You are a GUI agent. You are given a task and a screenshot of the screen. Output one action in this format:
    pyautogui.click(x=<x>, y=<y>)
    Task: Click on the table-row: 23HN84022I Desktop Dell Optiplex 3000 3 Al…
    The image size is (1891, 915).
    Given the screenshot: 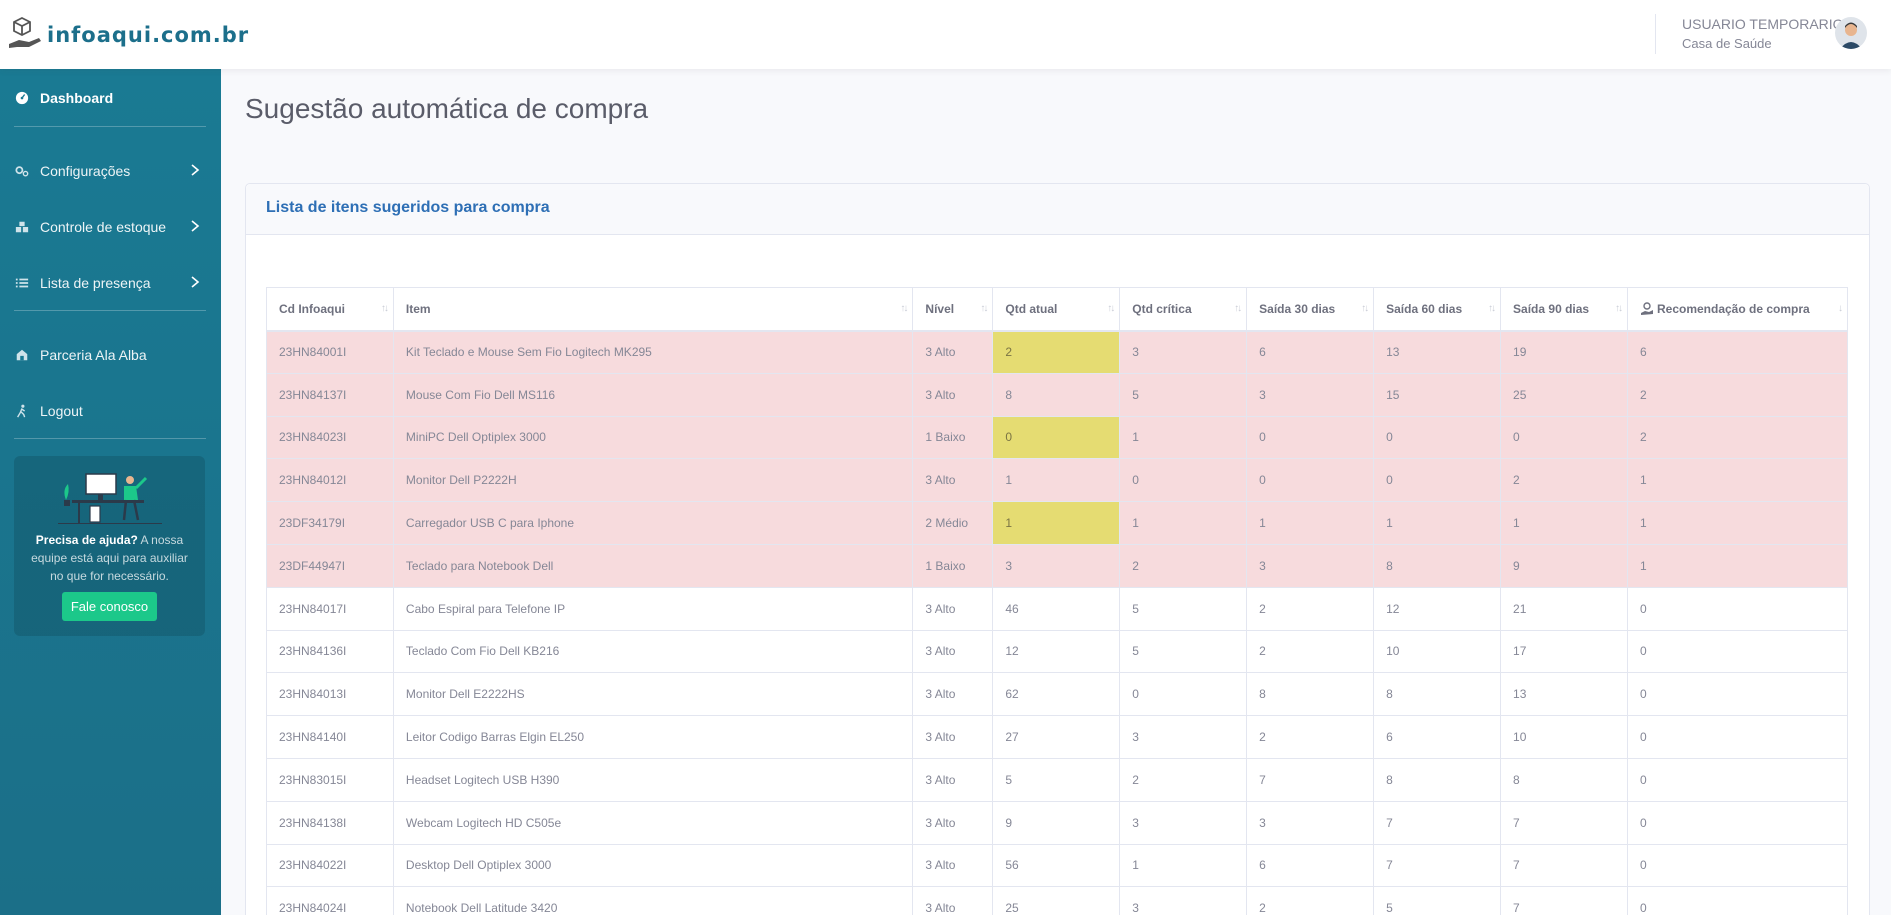 What is the action you would take?
    pyautogui.click(x=1057, y=865)
    